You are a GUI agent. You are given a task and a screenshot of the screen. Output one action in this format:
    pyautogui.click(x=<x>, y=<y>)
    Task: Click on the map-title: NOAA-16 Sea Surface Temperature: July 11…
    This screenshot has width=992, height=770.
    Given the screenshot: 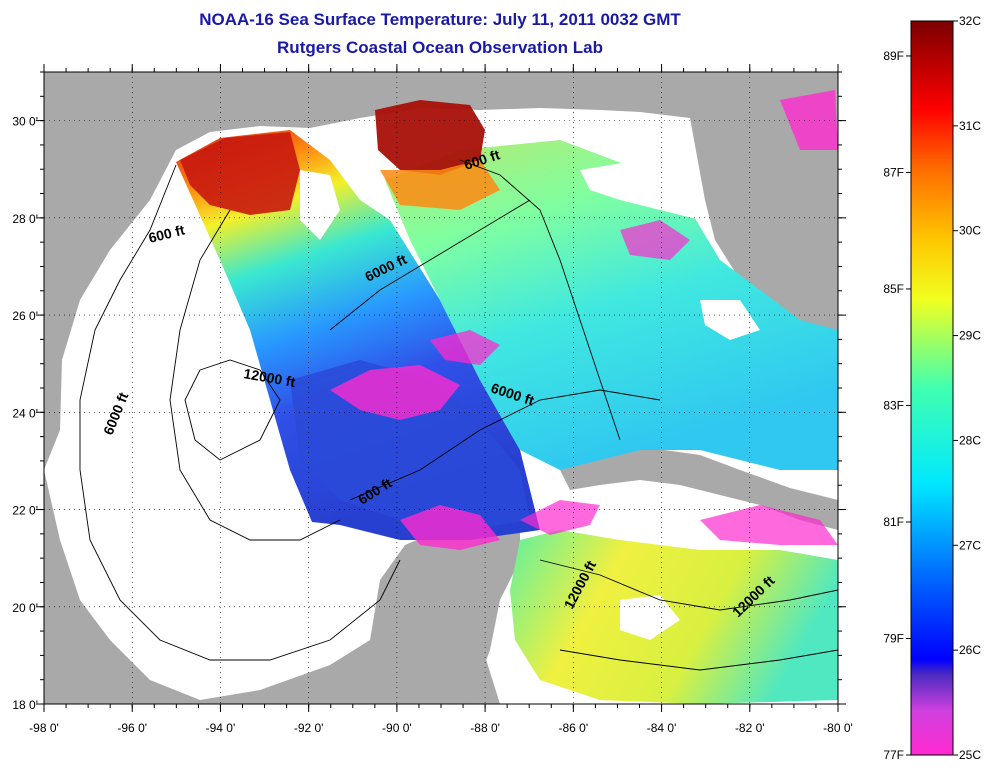 What is the action you would take?
    pyautogui.click(x=440, y=19)
    